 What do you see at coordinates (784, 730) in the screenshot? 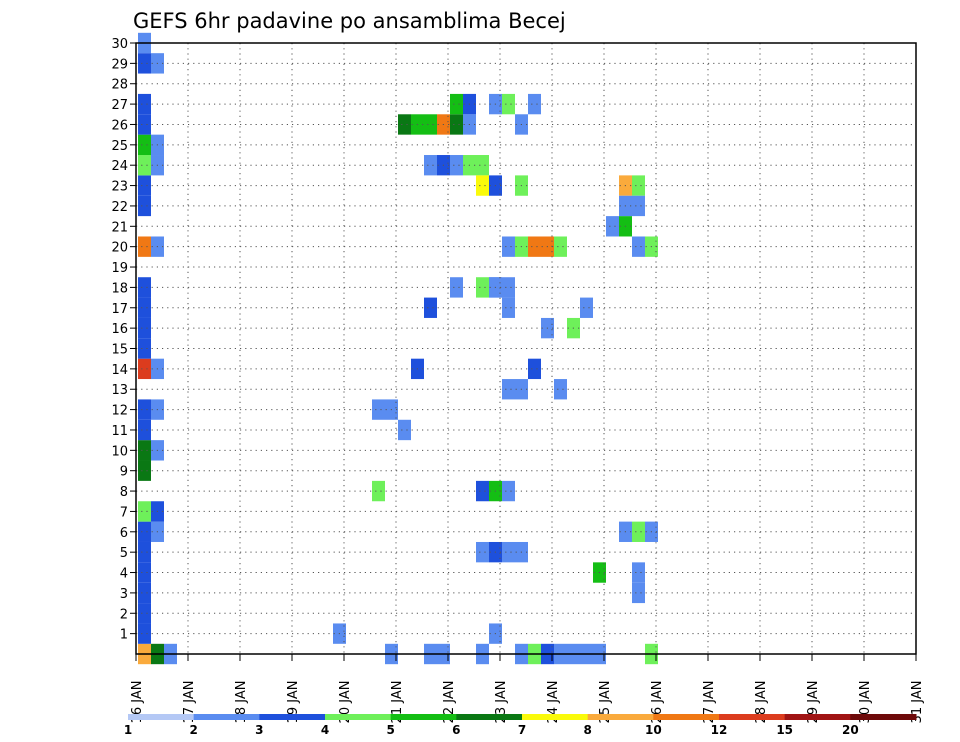
I see `legend-label: 15` at bounding box center [784, 730].